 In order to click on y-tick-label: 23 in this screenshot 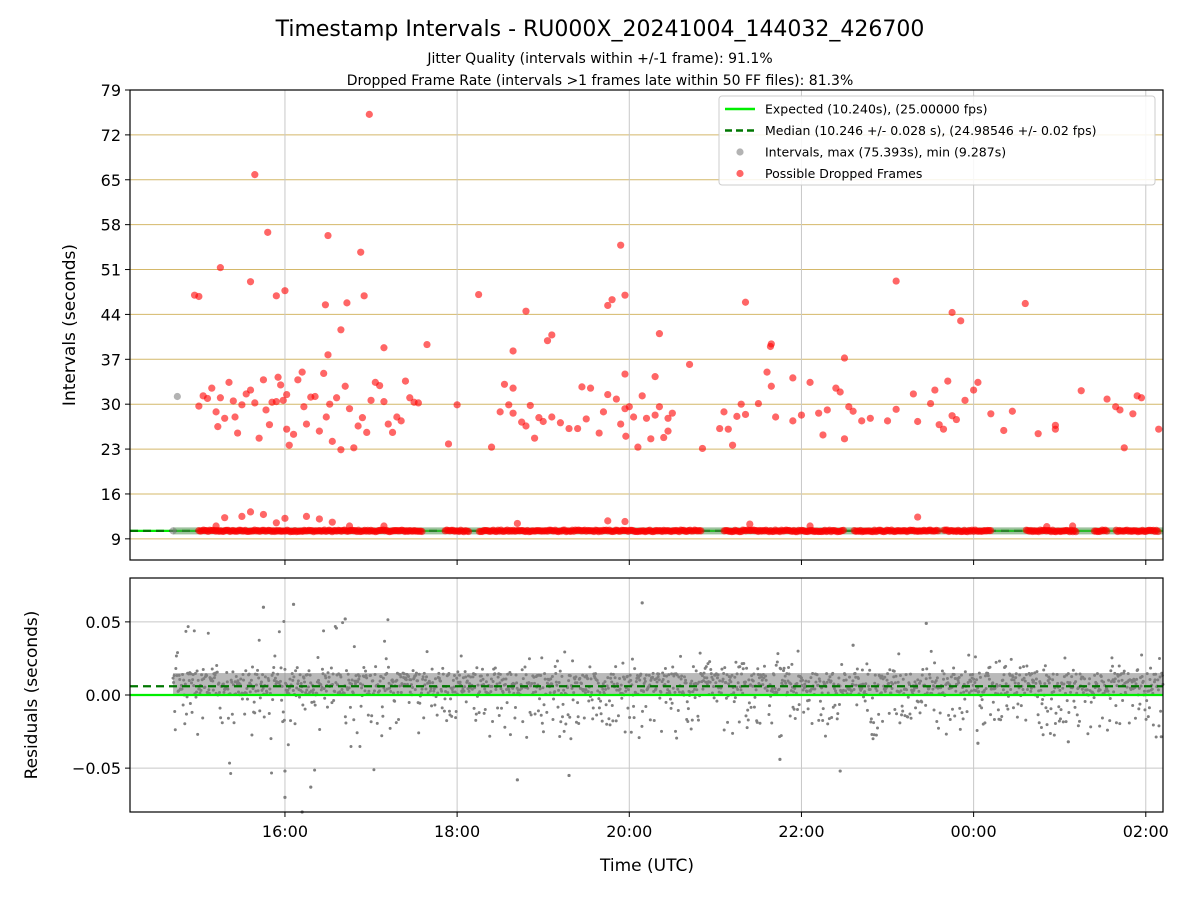, I will do `click(111, 449)`.